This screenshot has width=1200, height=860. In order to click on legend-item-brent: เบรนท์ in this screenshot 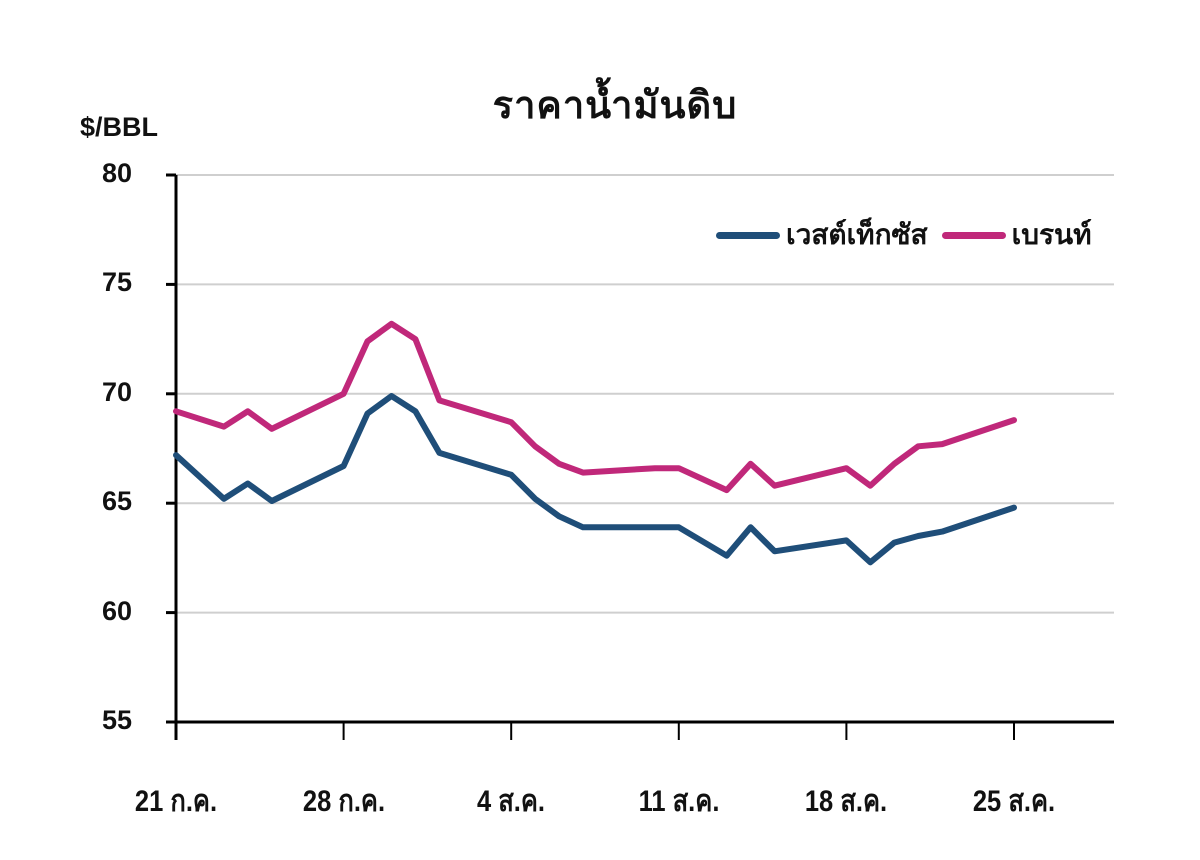, I will do `click(1016, 235)`.